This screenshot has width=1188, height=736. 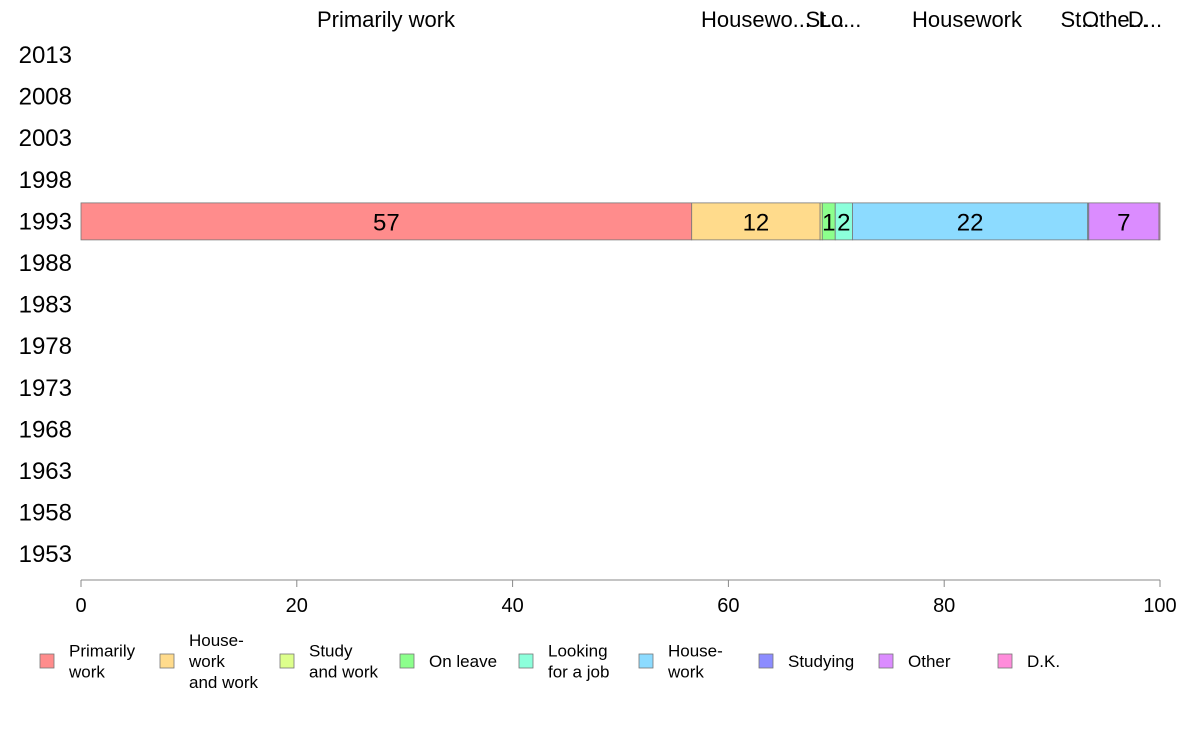 I want to click on legend-label: D.K., so click(x=1043, y=661).